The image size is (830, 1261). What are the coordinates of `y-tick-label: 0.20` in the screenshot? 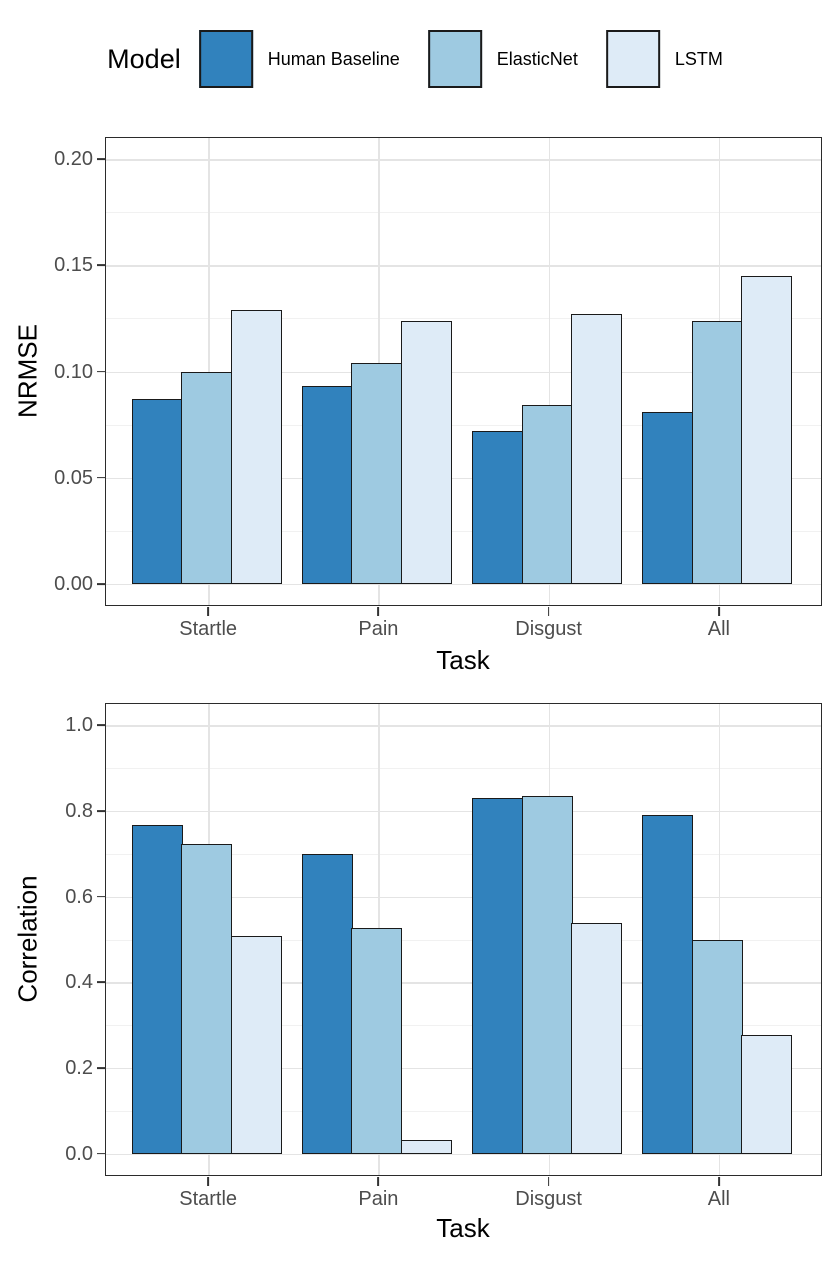 It's located at (73, 159).